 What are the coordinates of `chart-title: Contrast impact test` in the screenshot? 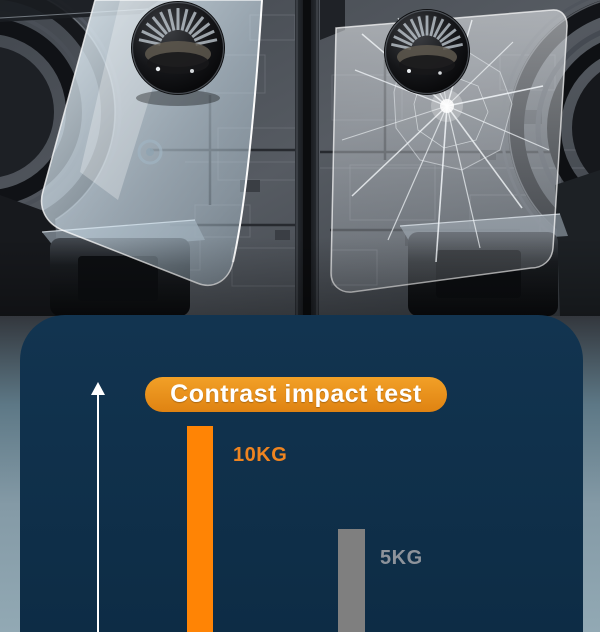 It's located at (296, 394).